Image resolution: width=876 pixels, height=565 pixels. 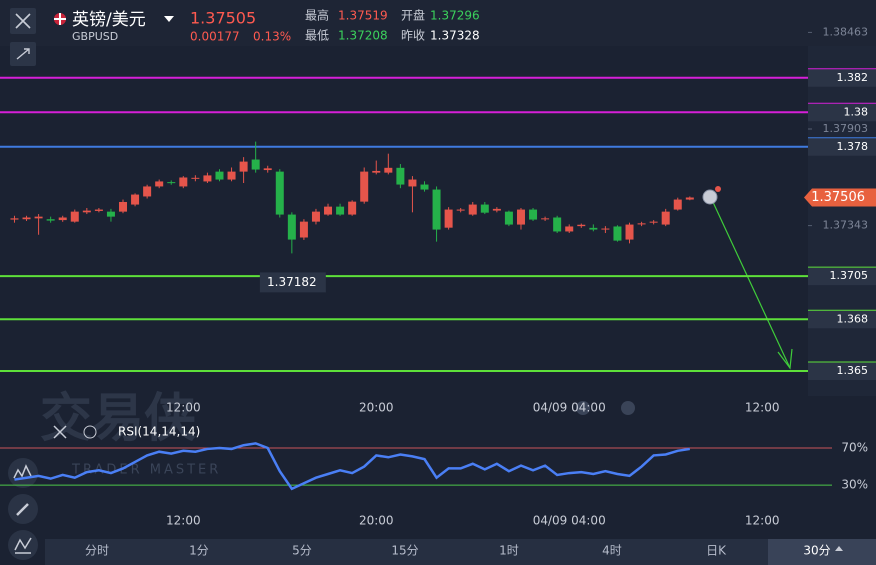 I want to click on symbol-title: 英镑/美元, so click(x=109, y=20).